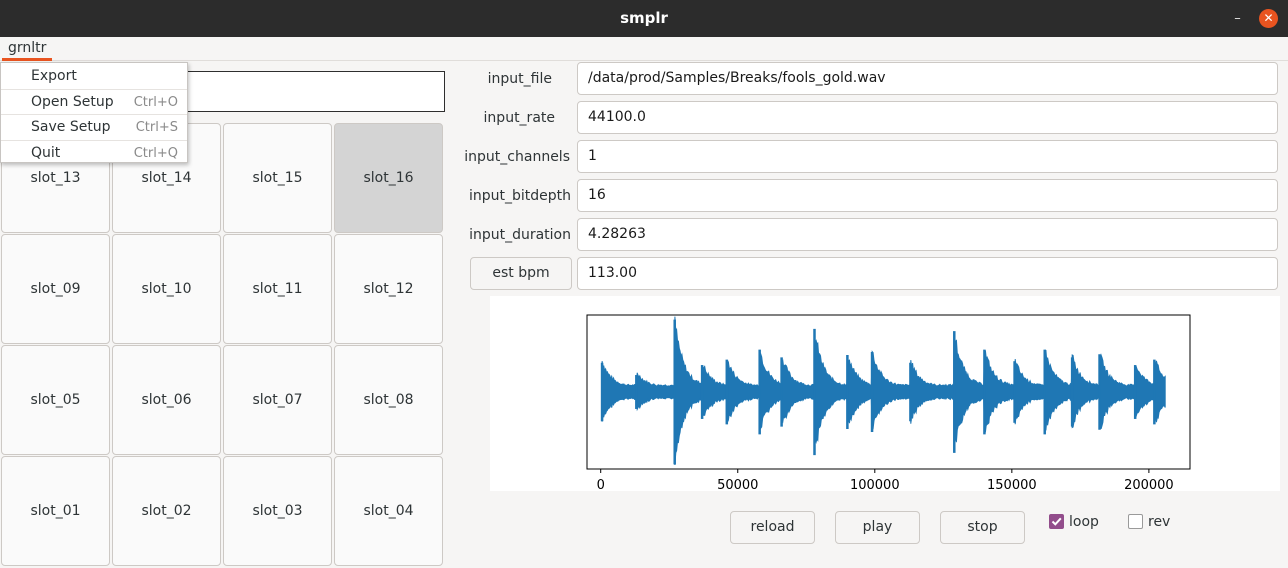 Image resolution: width=1288 pixels, height=568 pixels. I want to click on slot-pad-06: slot_06, so click(166, 400).